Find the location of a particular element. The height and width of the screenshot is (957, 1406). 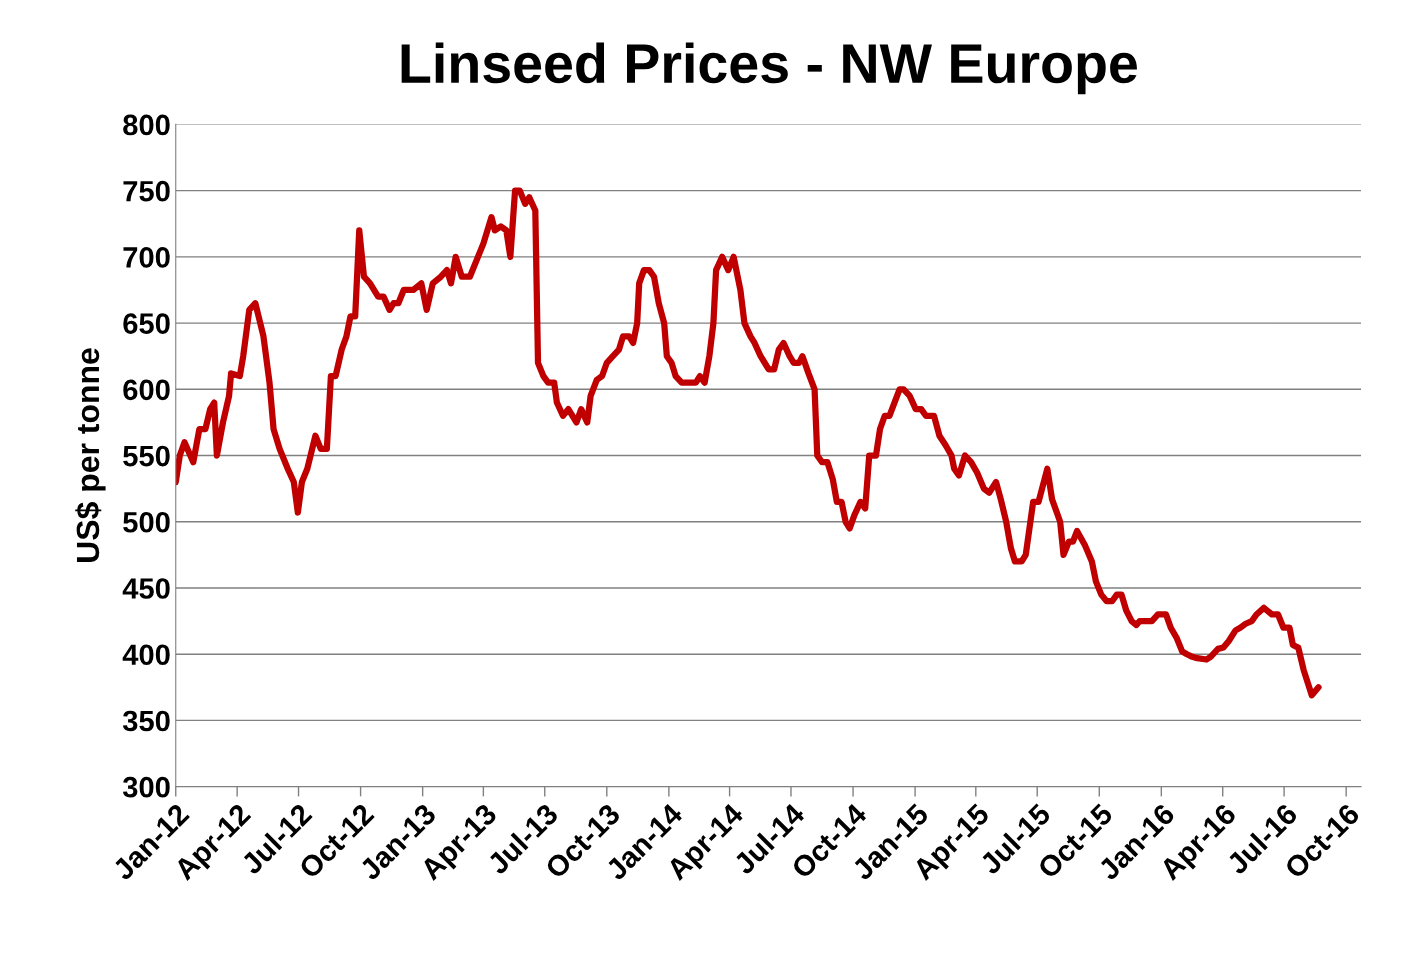

y-tick-label: 500 is located at coordinates (146, 522).